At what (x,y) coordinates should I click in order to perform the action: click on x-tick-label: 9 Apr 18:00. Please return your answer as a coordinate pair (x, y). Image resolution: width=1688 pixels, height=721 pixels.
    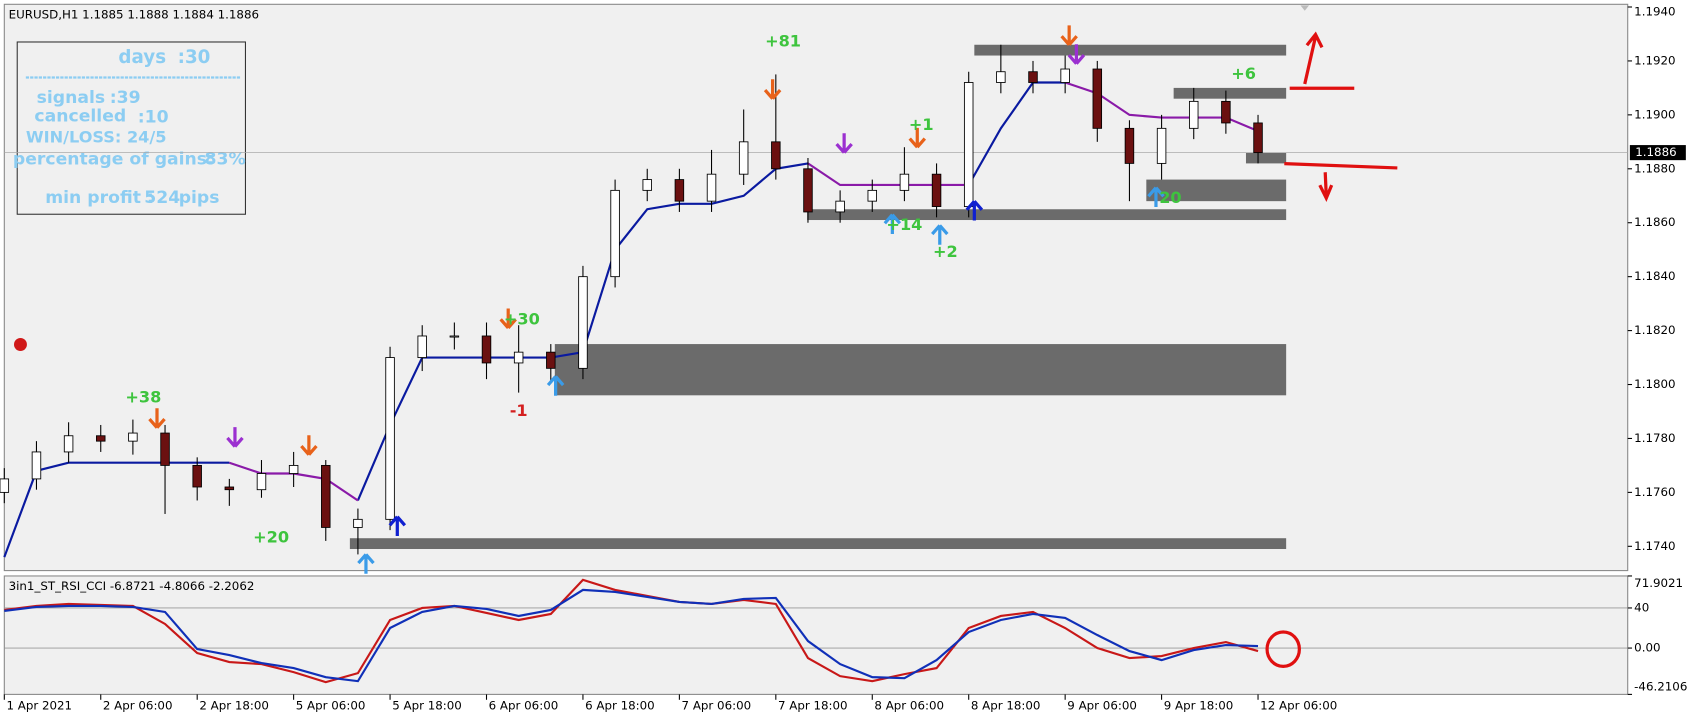
    Looking at the image, I should click on (1199, 706).